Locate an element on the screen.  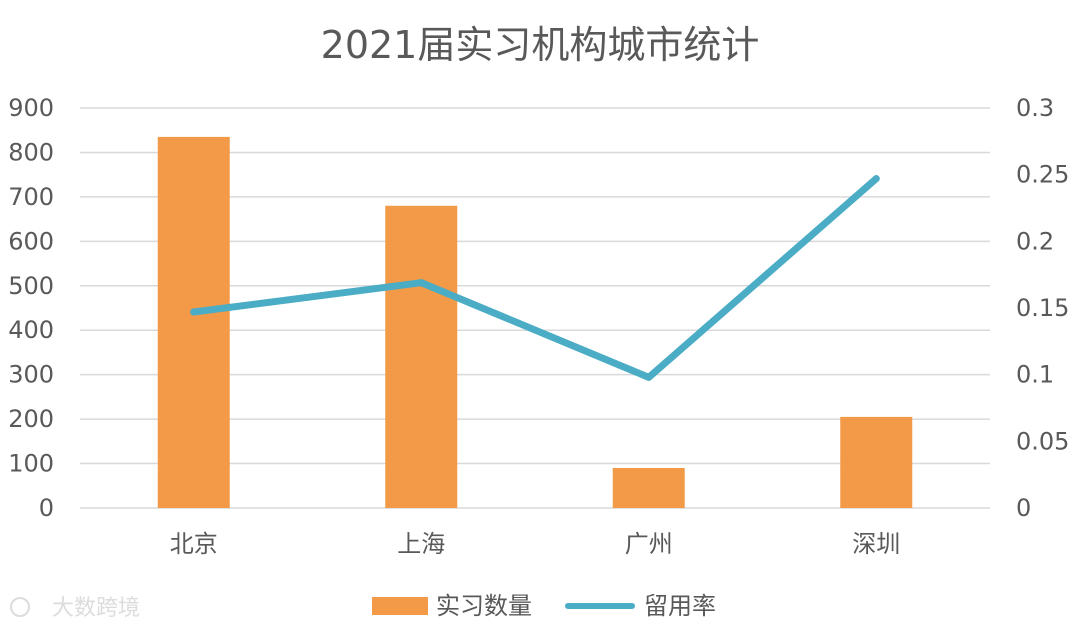
right-y-tick-label: 0.15 is located at coordinates (1042, 308).